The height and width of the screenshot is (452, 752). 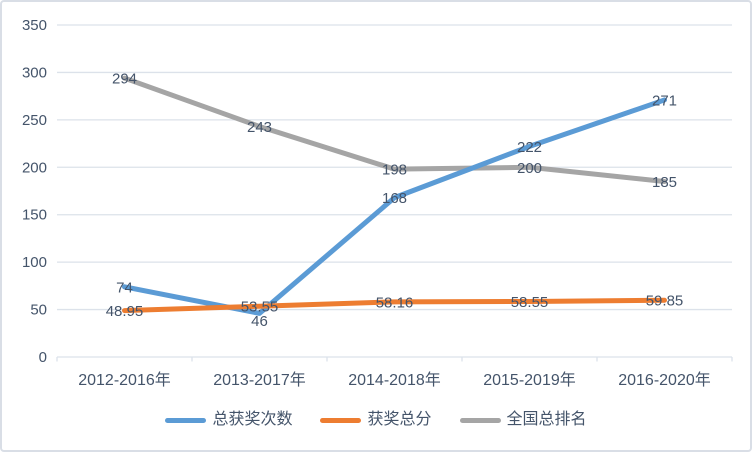 What do you see at coordinates (38, 310) in the screenshot?
I see `y-axis-tick-label: 50` at bounding box center [38, 310].